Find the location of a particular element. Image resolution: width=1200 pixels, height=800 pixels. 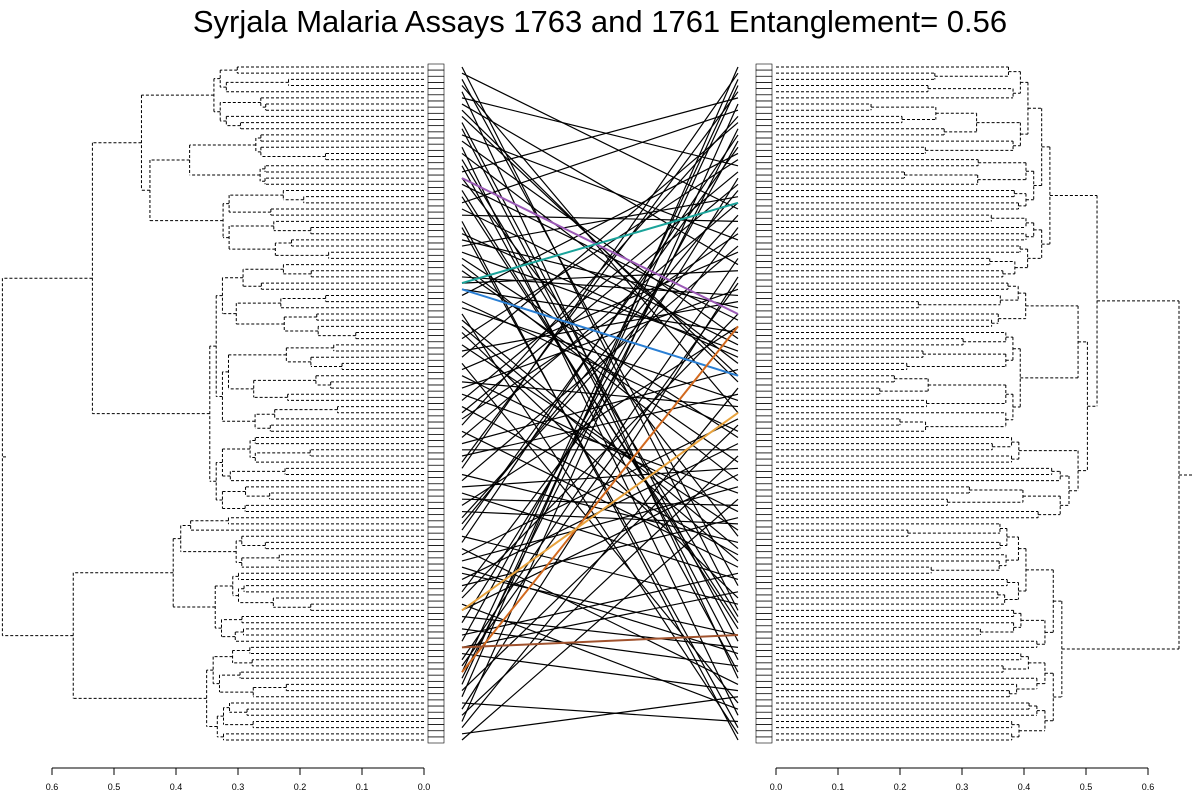

right-axis-tick-label: 0.0 is located at coordinates (776, 787).